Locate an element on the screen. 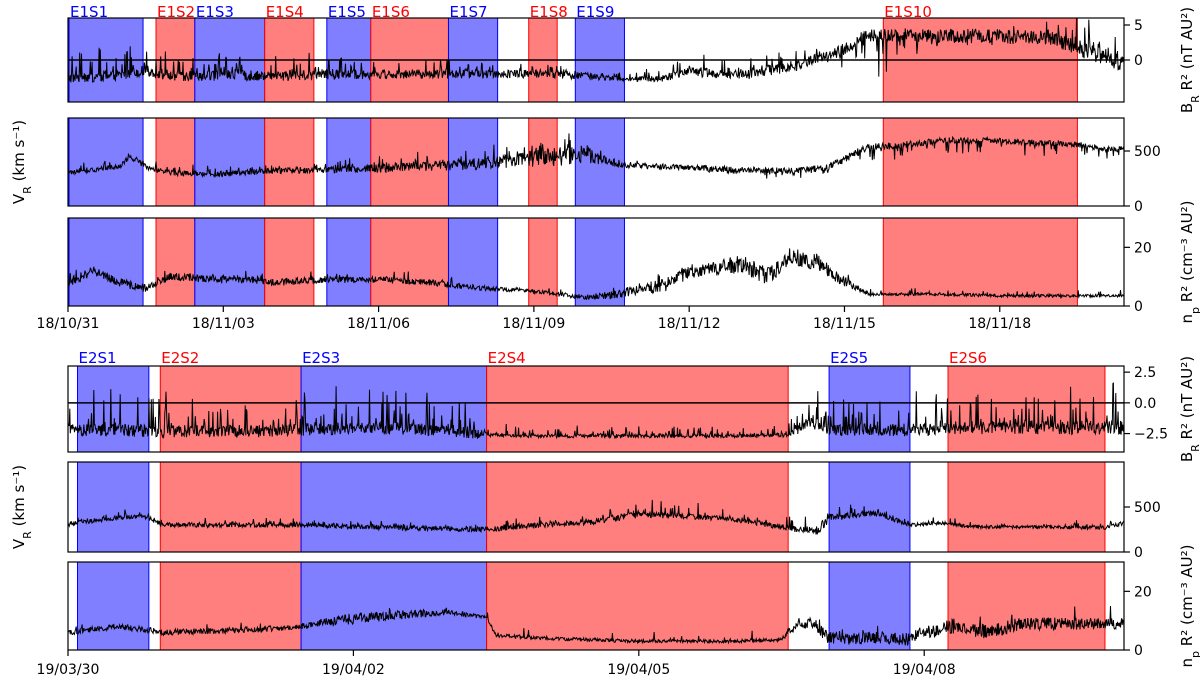  x-tick-label: 19/04/02 is located at coordinates (353, 670).